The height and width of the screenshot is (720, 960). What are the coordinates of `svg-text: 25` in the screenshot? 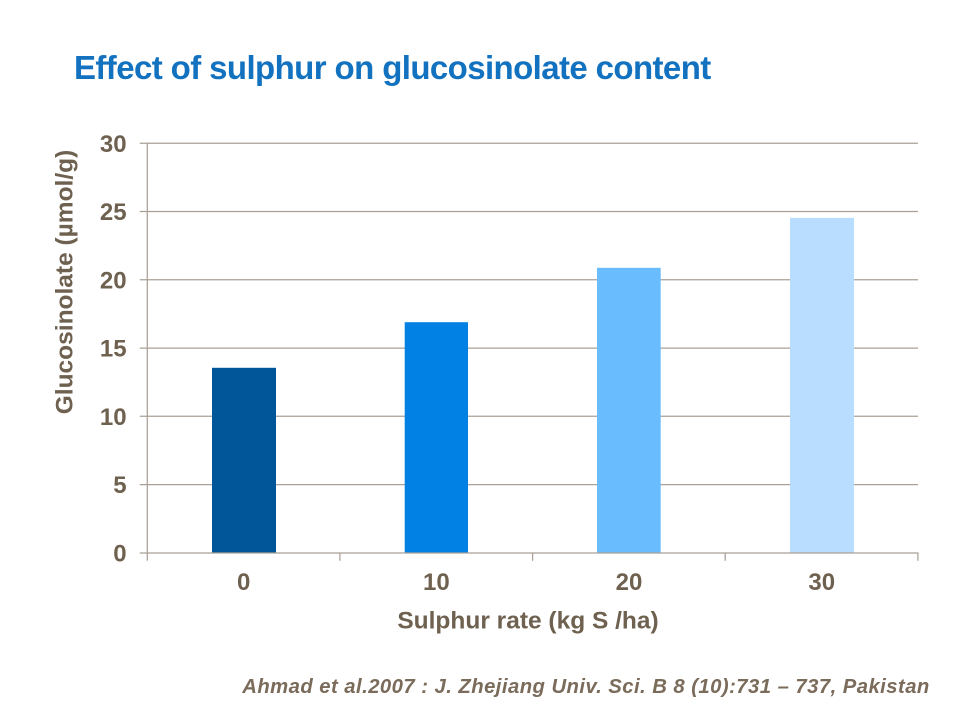 It's located at (113, 212).